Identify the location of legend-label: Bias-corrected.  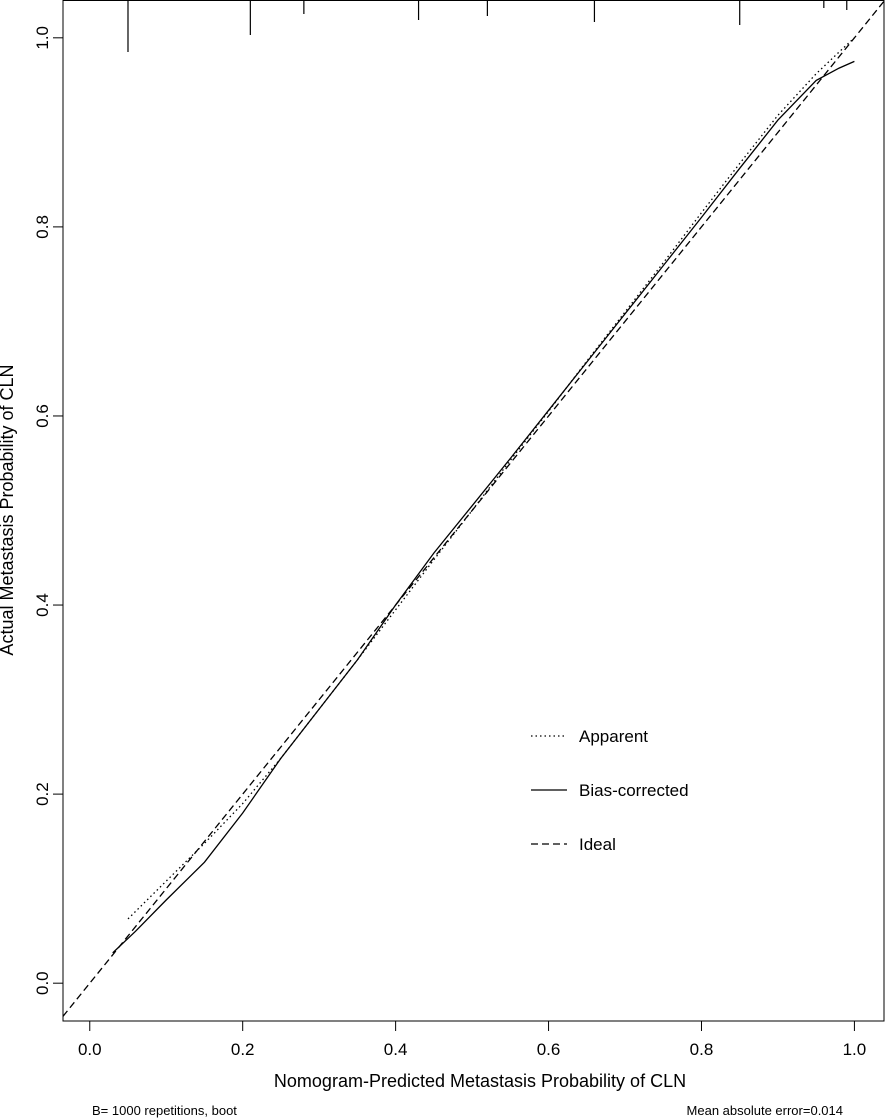
(634, 790).